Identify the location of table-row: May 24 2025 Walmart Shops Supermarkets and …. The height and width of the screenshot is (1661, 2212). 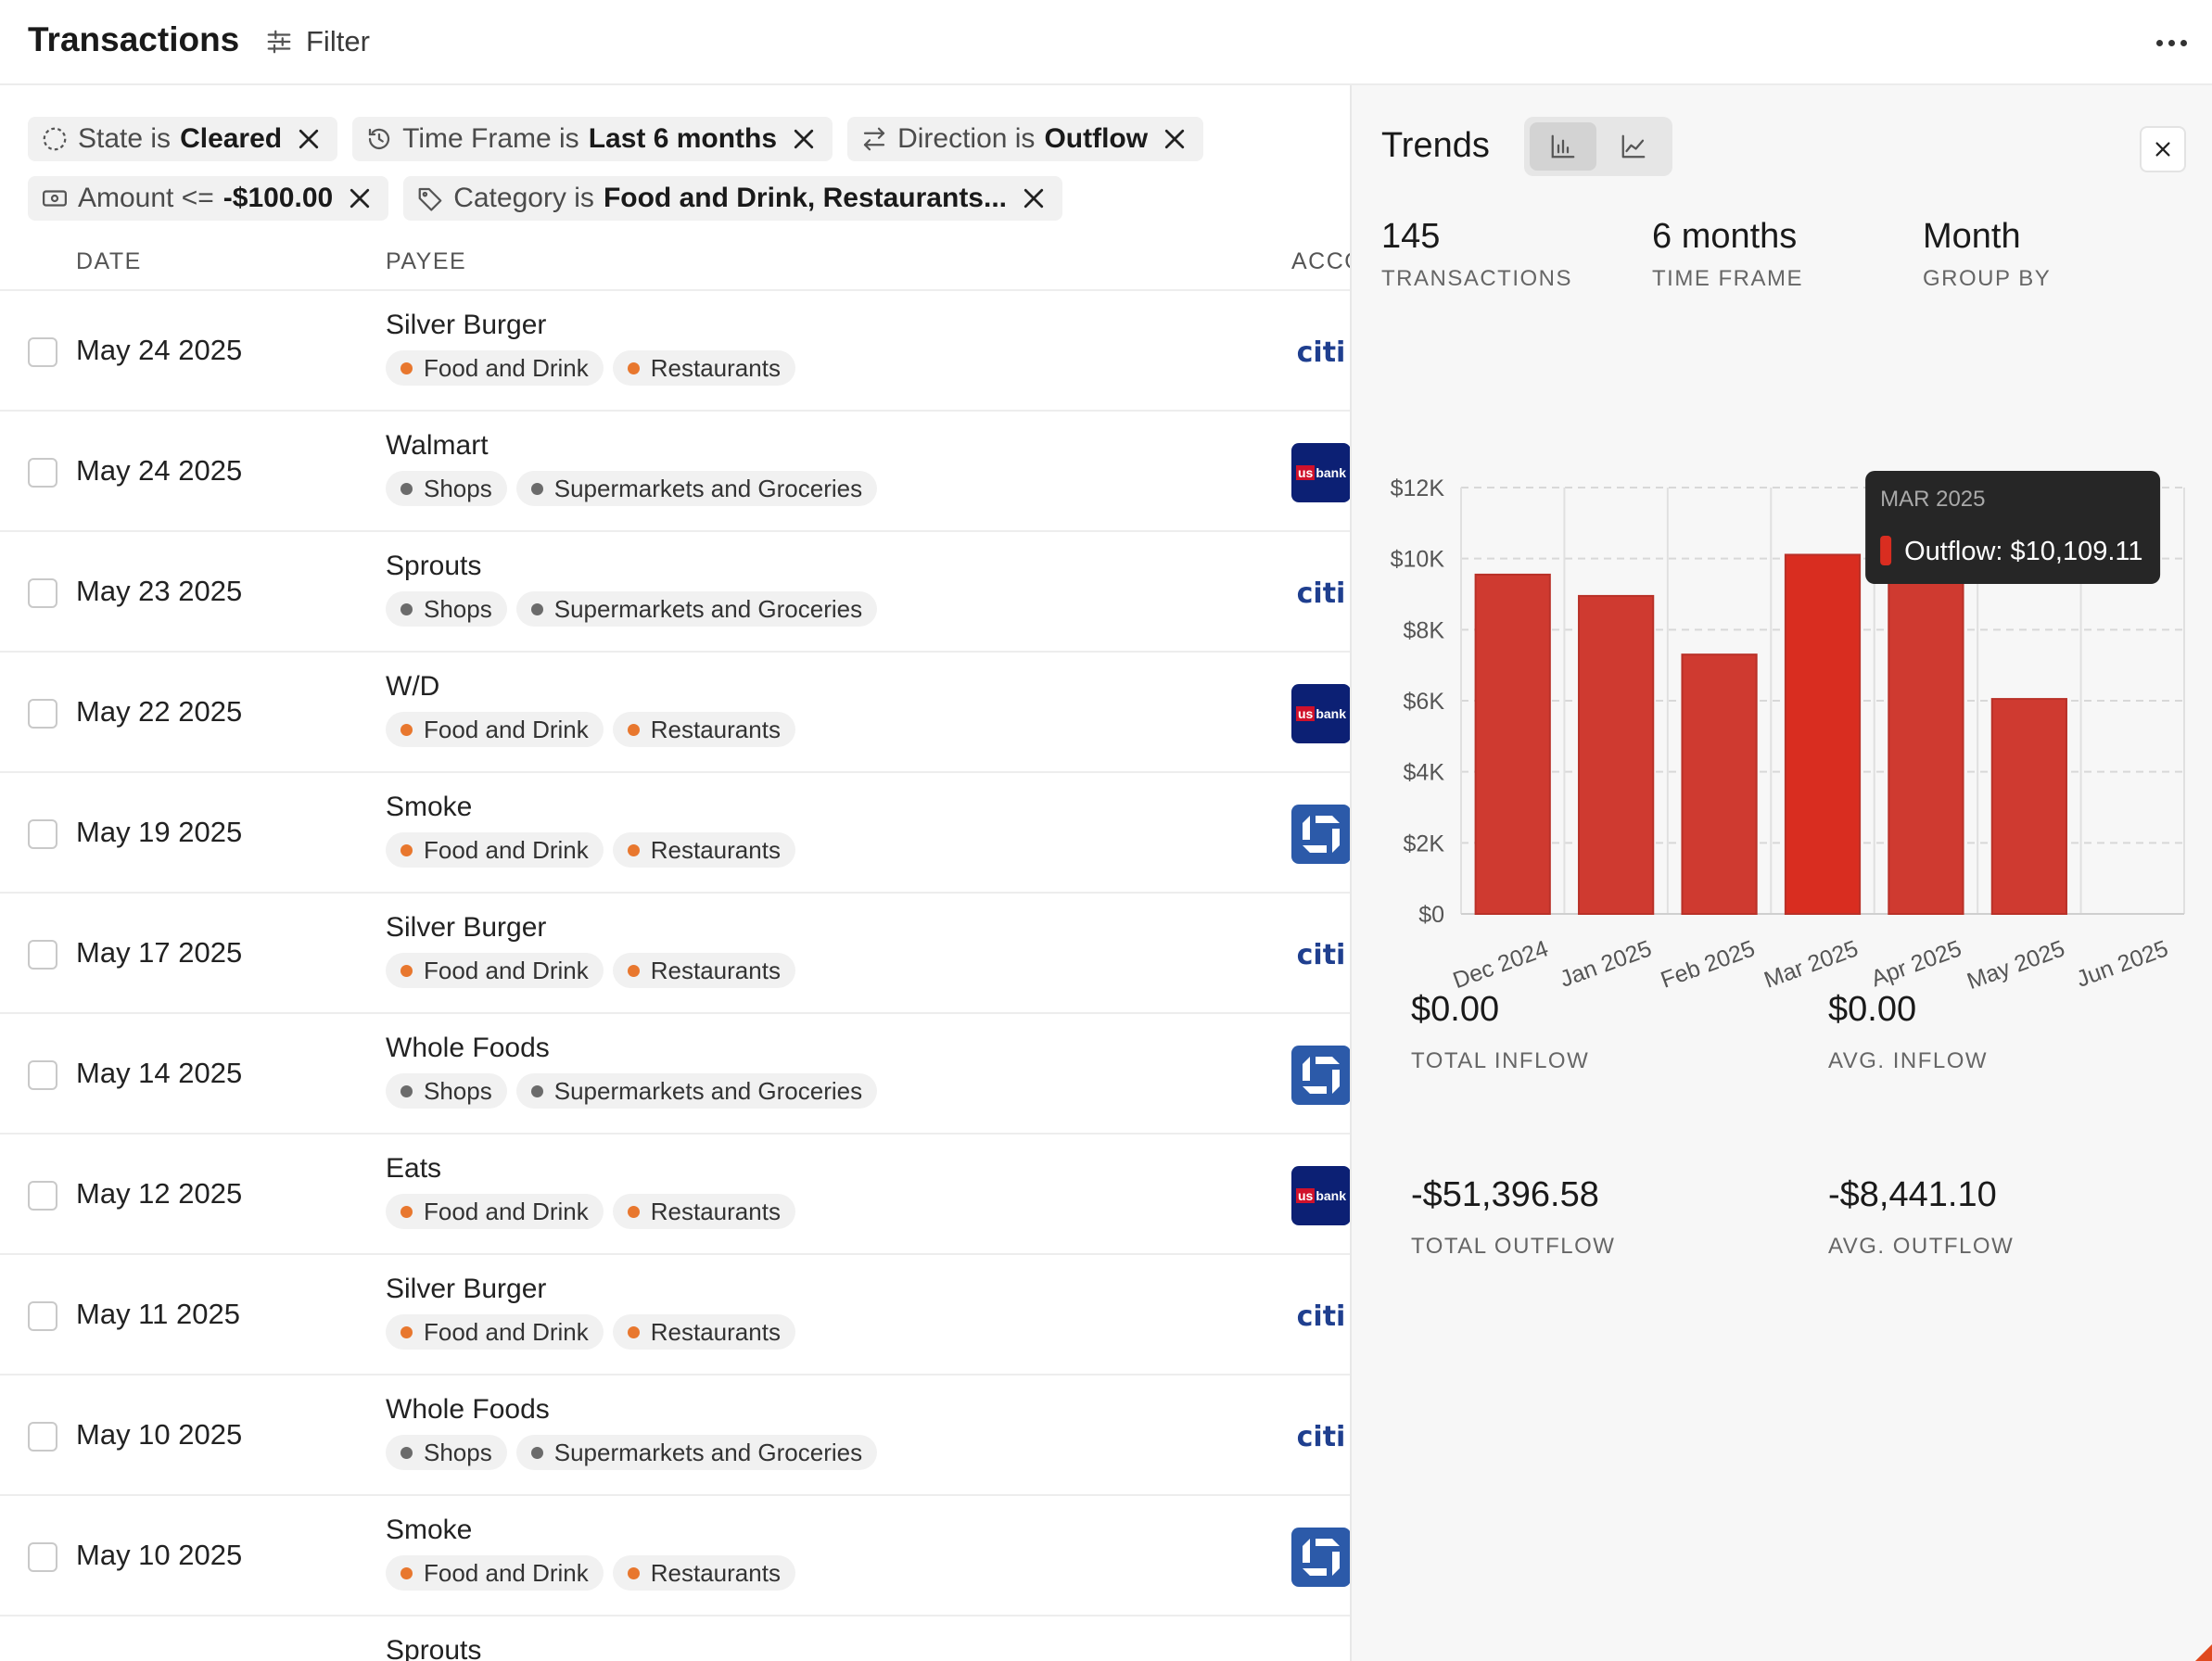
(675, 472).